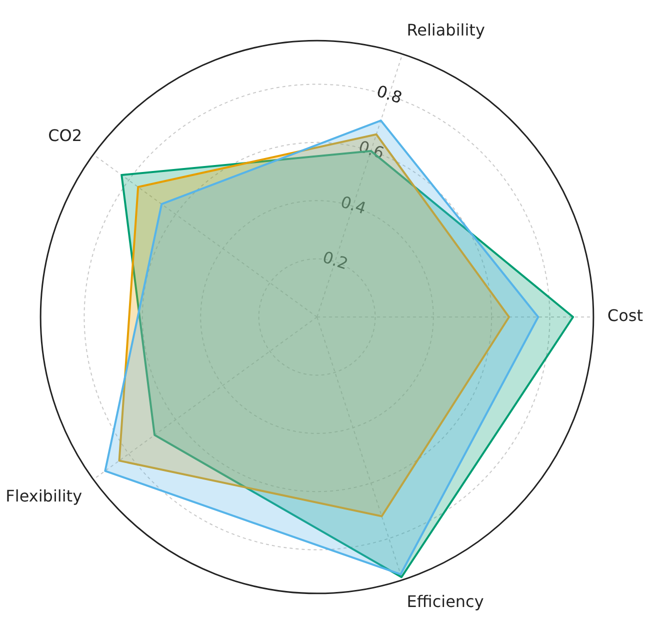  What do you see at coordinates (389, 94) in the screenshot?
I see `y-tick-label: 0.8` at bounding box center [389, 94].